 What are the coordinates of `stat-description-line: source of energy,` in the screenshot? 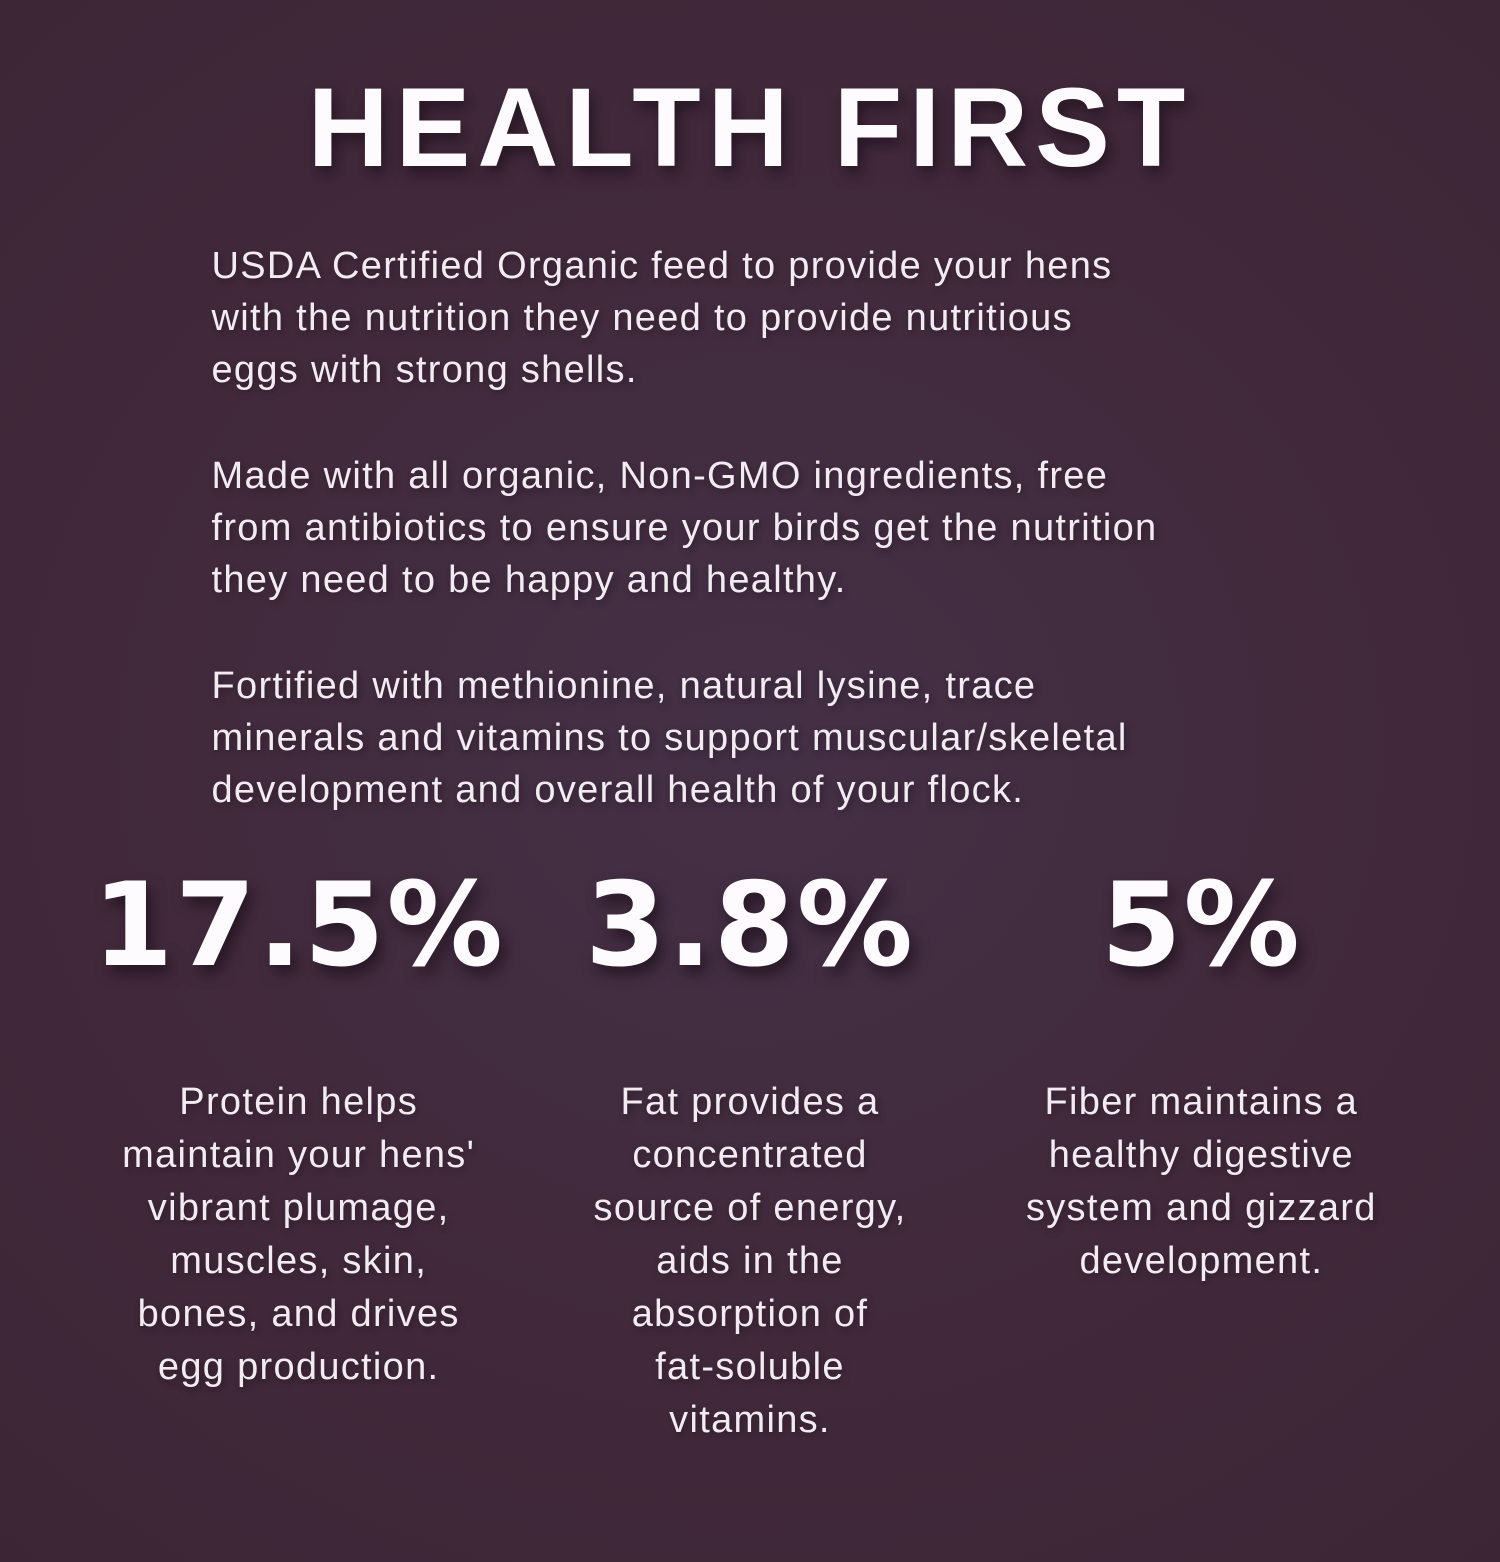 It's located at (750, 1208).